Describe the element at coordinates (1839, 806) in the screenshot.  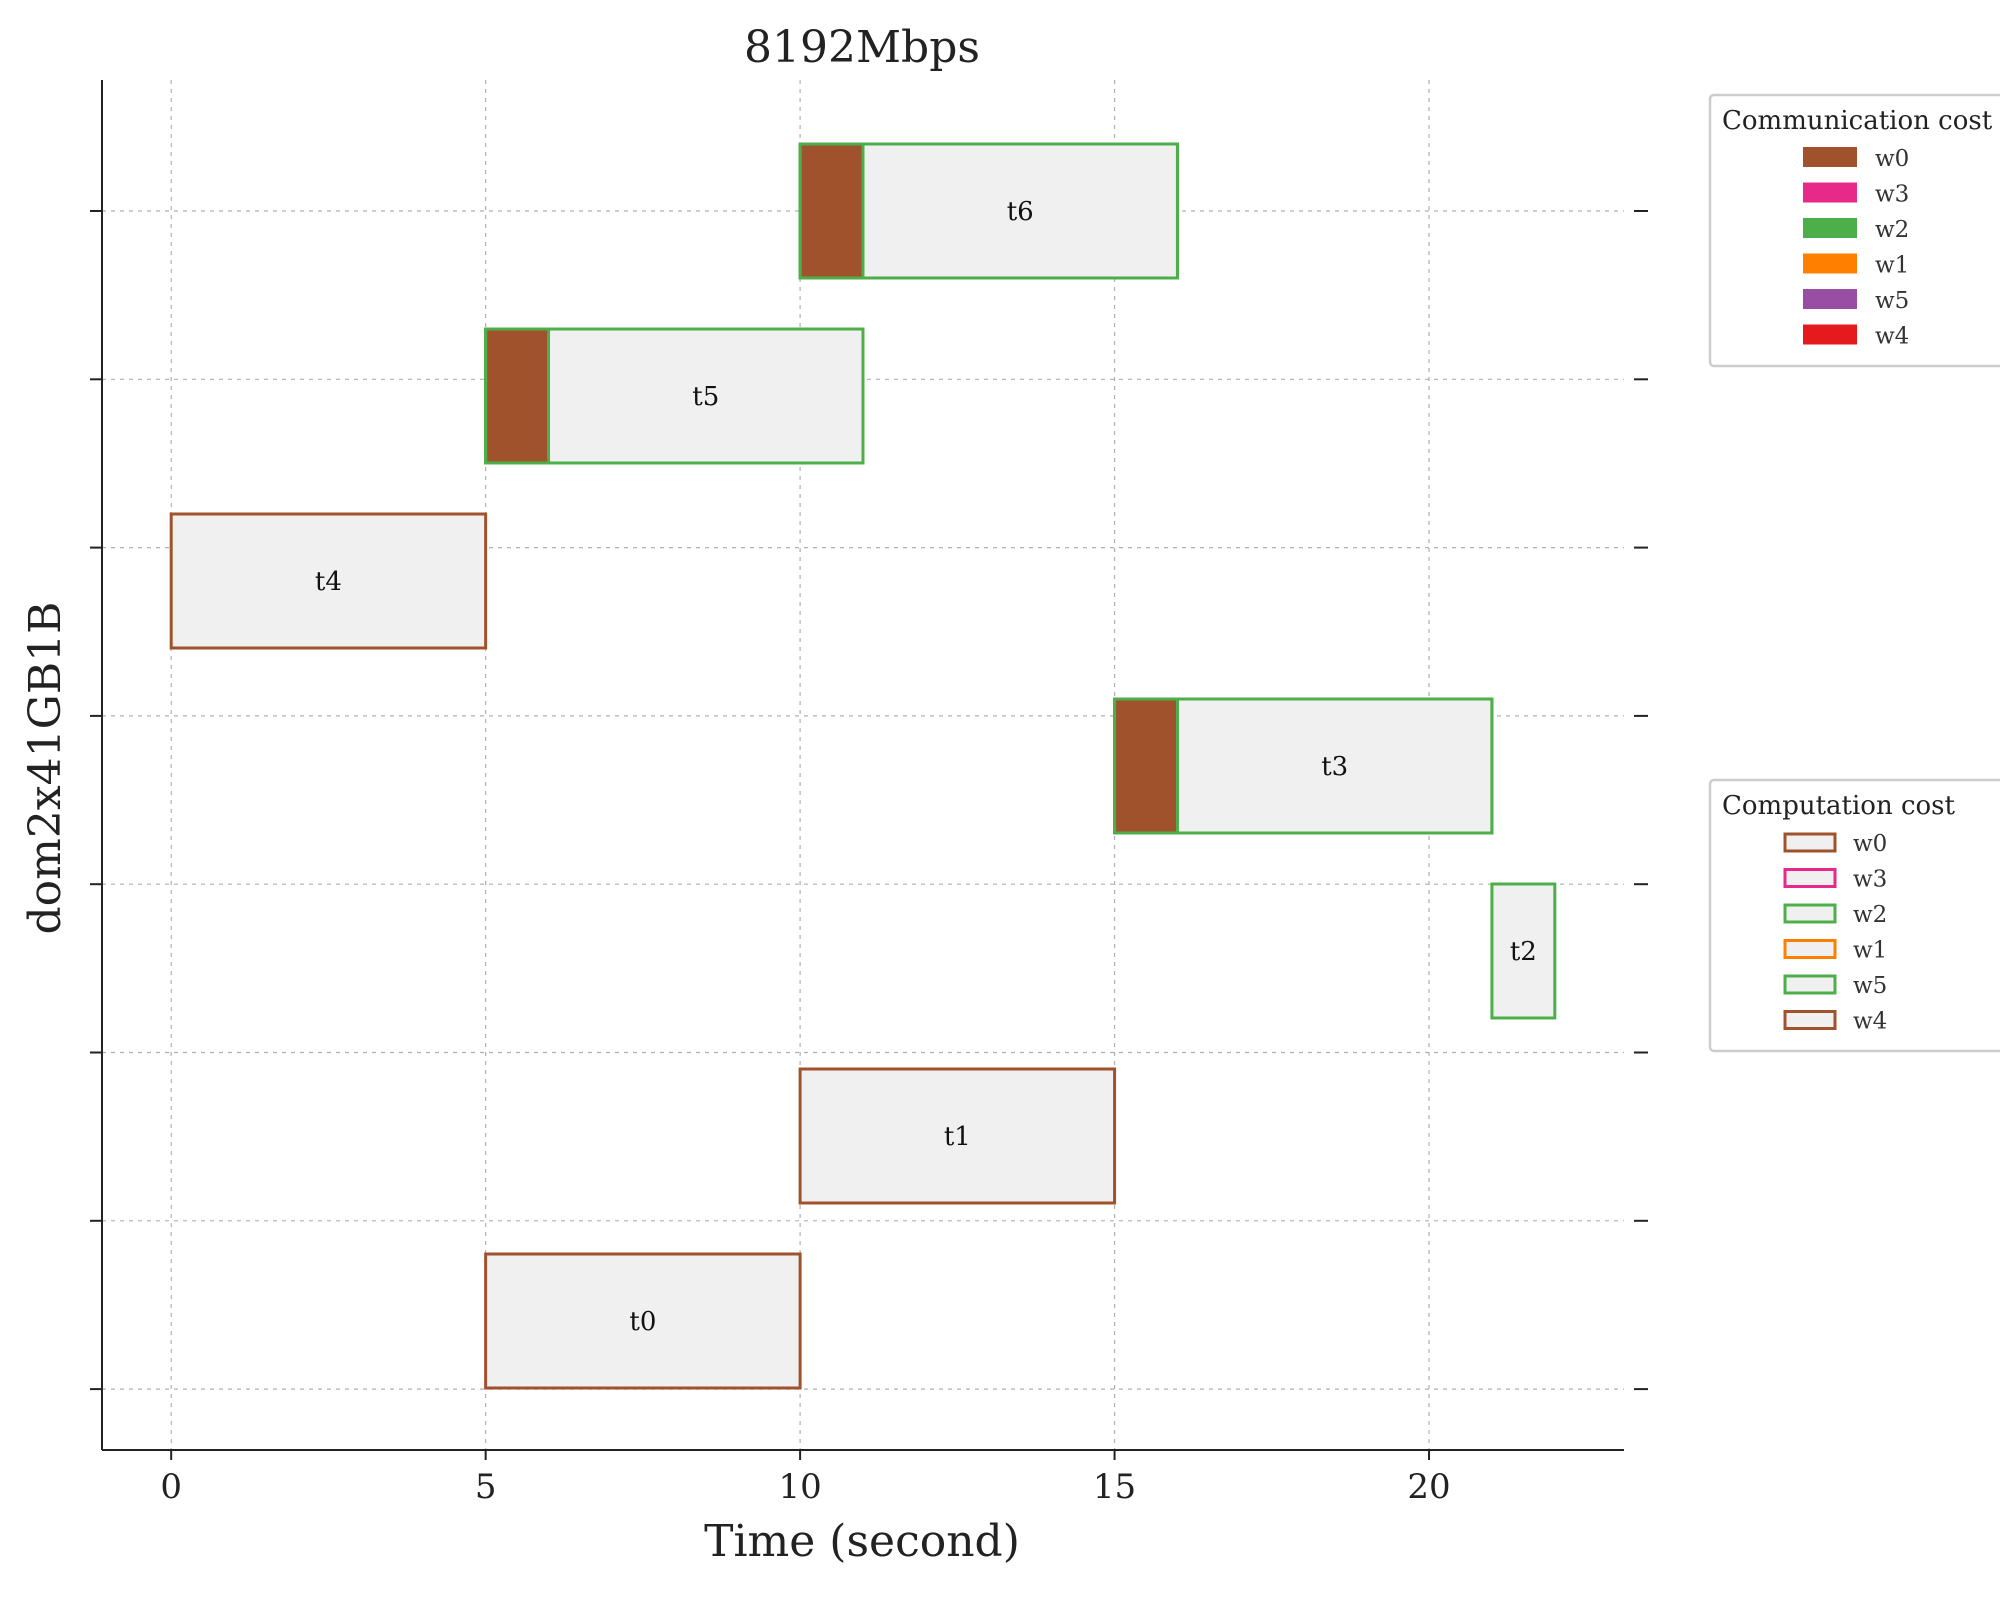
I see `legend-title: Computation cost` at that location.